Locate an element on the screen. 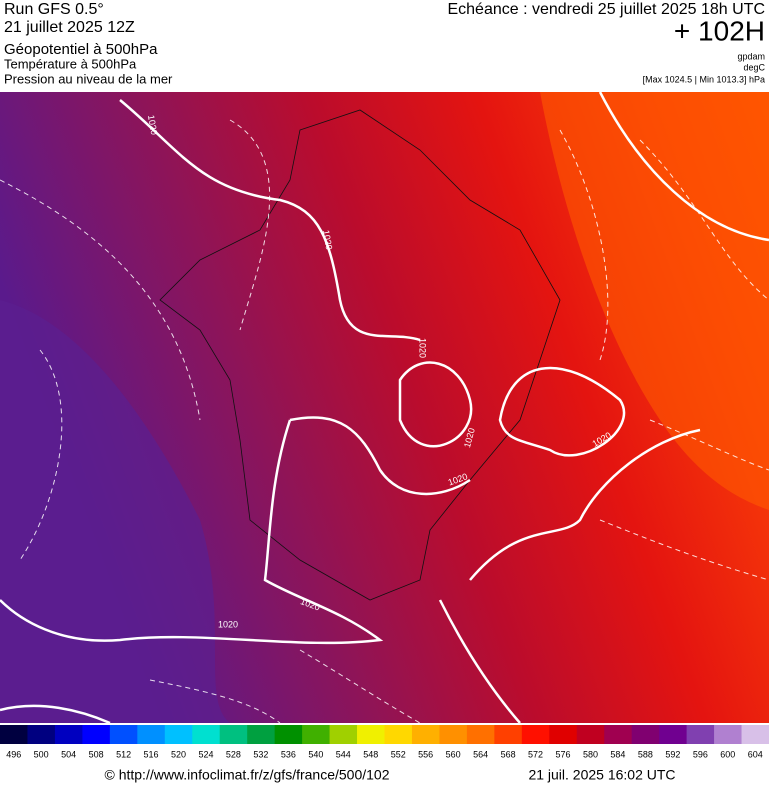 This screenshot has height=786, width=769. colorbar-label: 548 is located at coordinates (370, 754).